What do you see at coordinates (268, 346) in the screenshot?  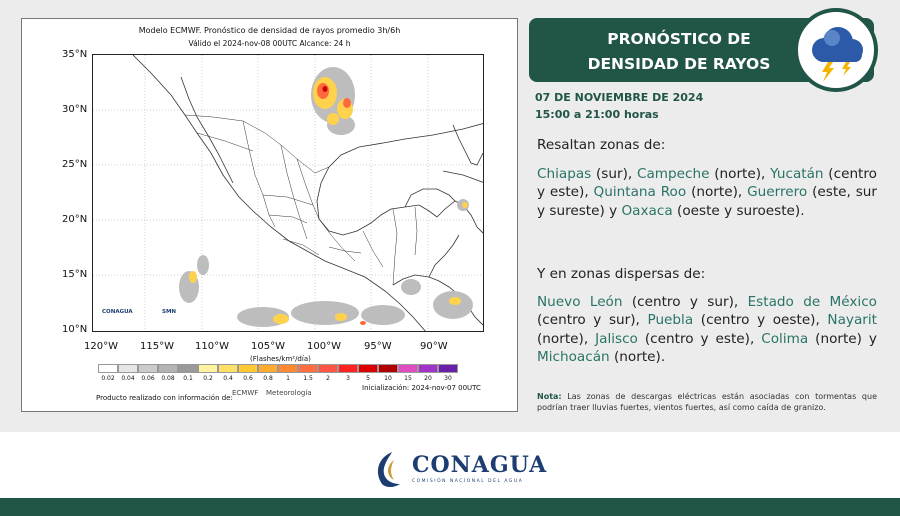 I see `lon-label: 105°W` at bounding box center [268, 346].